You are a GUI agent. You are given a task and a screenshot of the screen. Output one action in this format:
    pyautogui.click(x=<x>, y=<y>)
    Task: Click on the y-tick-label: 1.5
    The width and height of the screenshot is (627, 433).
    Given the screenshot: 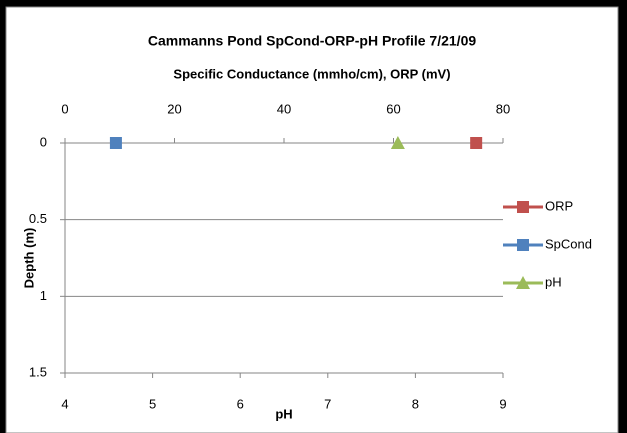 What is the action you would take?
    pyautogui.click(x=38, y=371)
    